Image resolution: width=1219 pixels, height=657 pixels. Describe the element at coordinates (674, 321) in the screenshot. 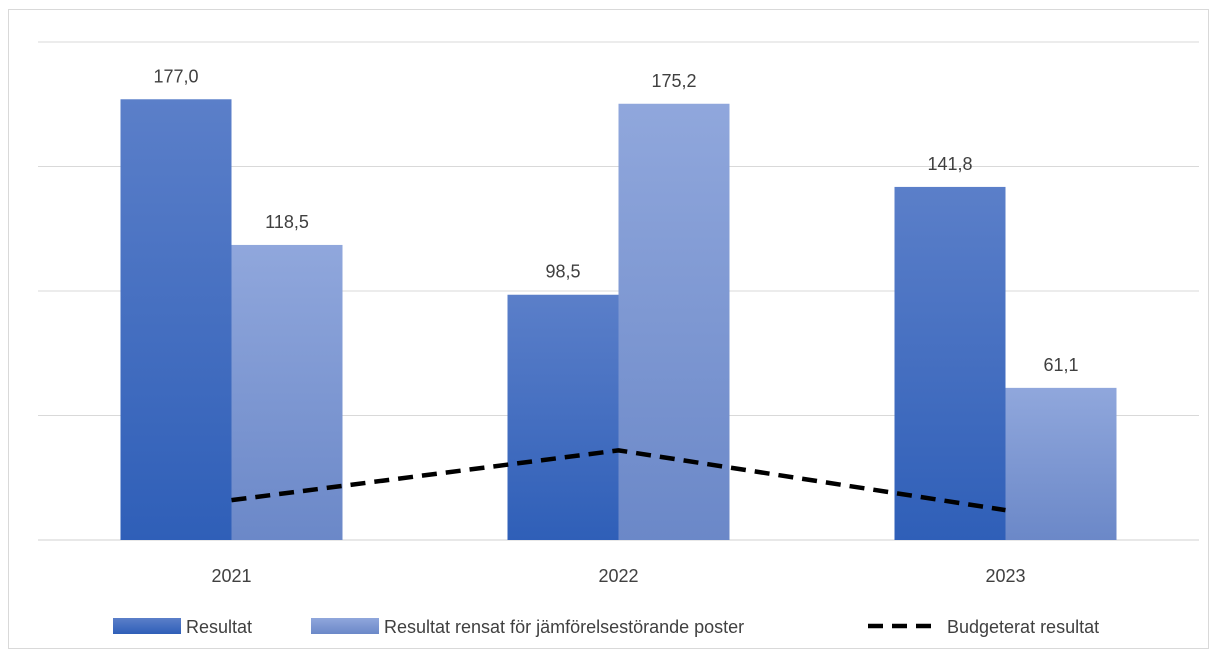

I see `bar-resultat-rensat-2022` at that location.